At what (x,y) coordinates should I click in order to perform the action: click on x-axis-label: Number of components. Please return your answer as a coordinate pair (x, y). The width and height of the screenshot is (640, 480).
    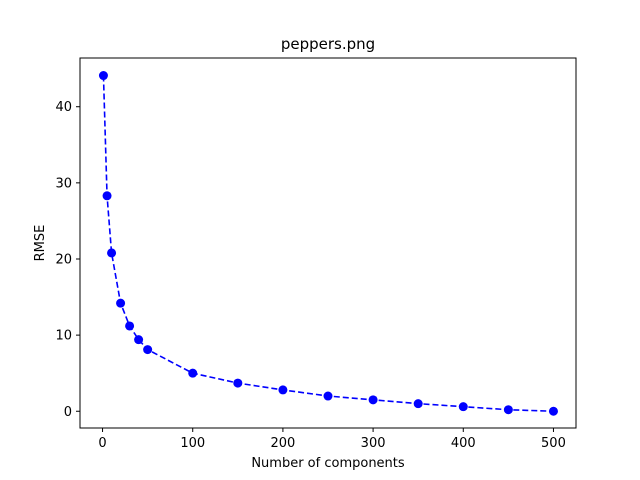
    Looking at the image, I should click on (328, 463).